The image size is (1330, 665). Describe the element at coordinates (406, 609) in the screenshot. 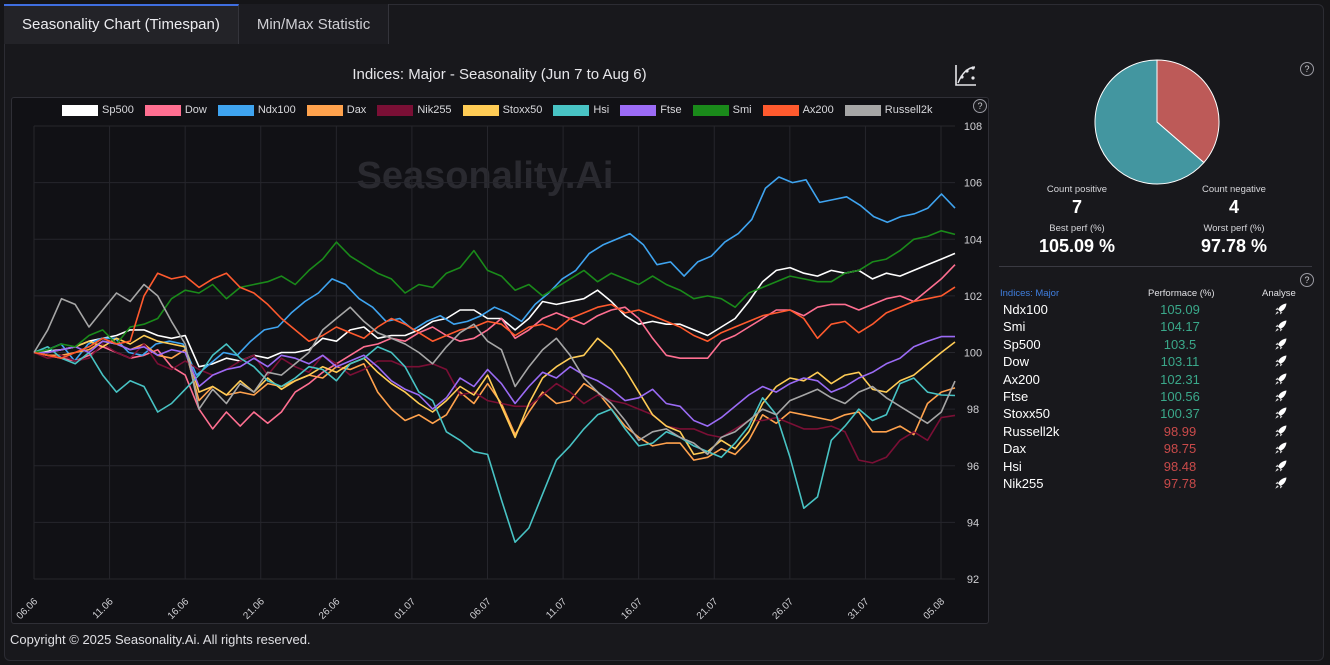

I see `x-tick-label: 01.07` at that location.